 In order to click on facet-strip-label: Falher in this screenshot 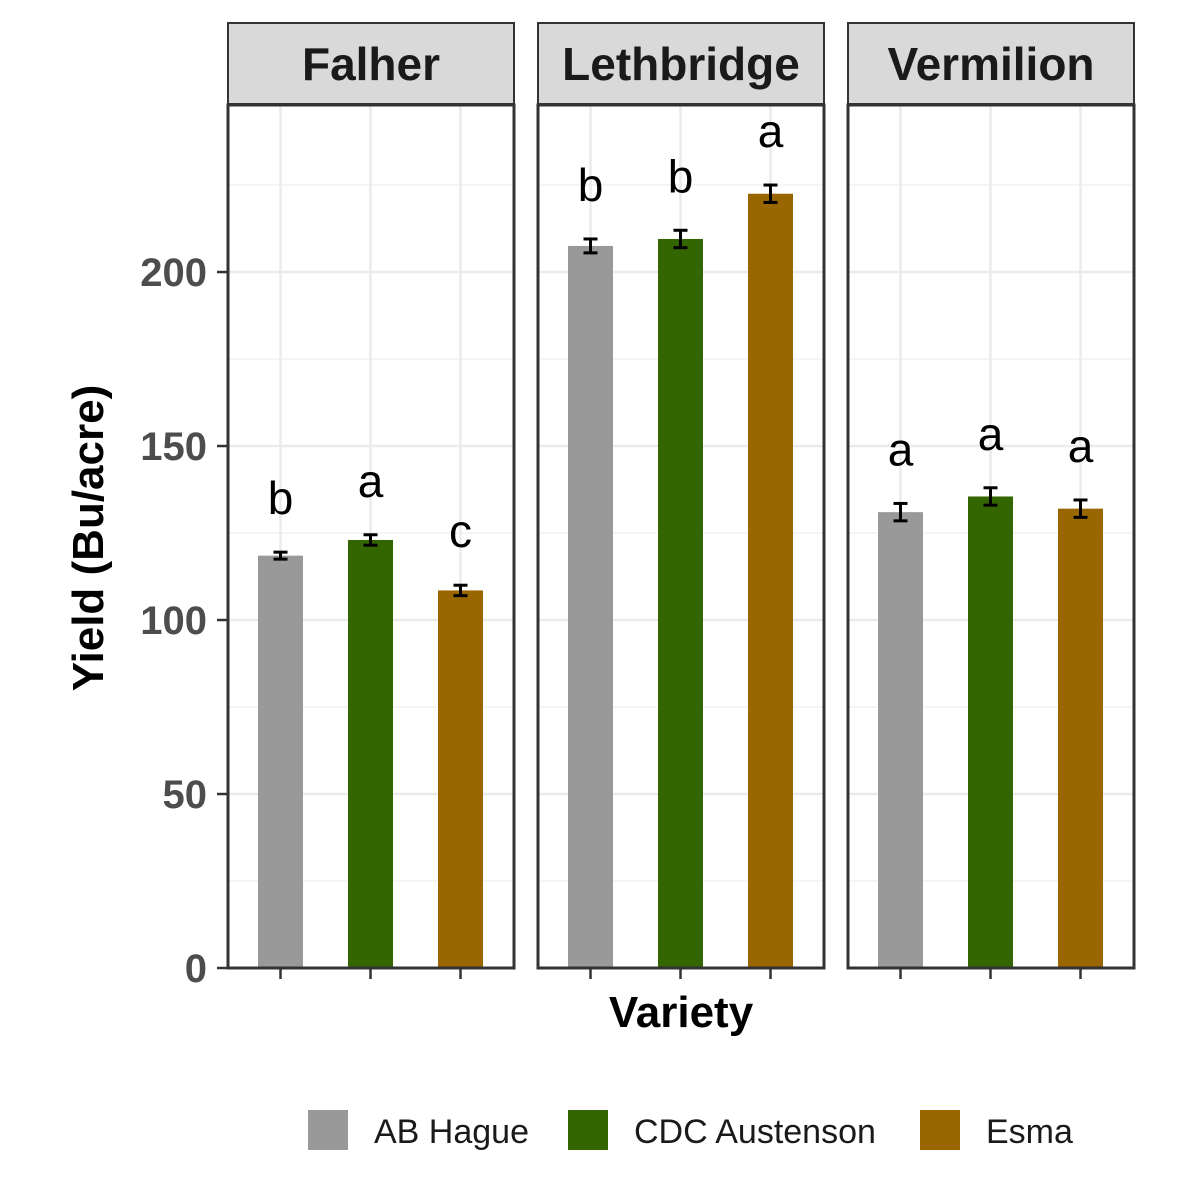, I will do `click(371, 64)`.